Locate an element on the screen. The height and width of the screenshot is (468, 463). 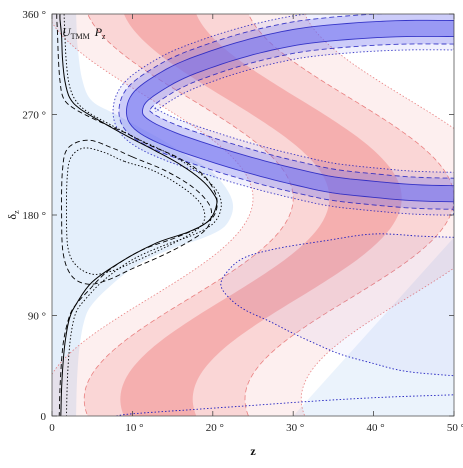
panel-title-main: U is located at coordinates (67, 32).